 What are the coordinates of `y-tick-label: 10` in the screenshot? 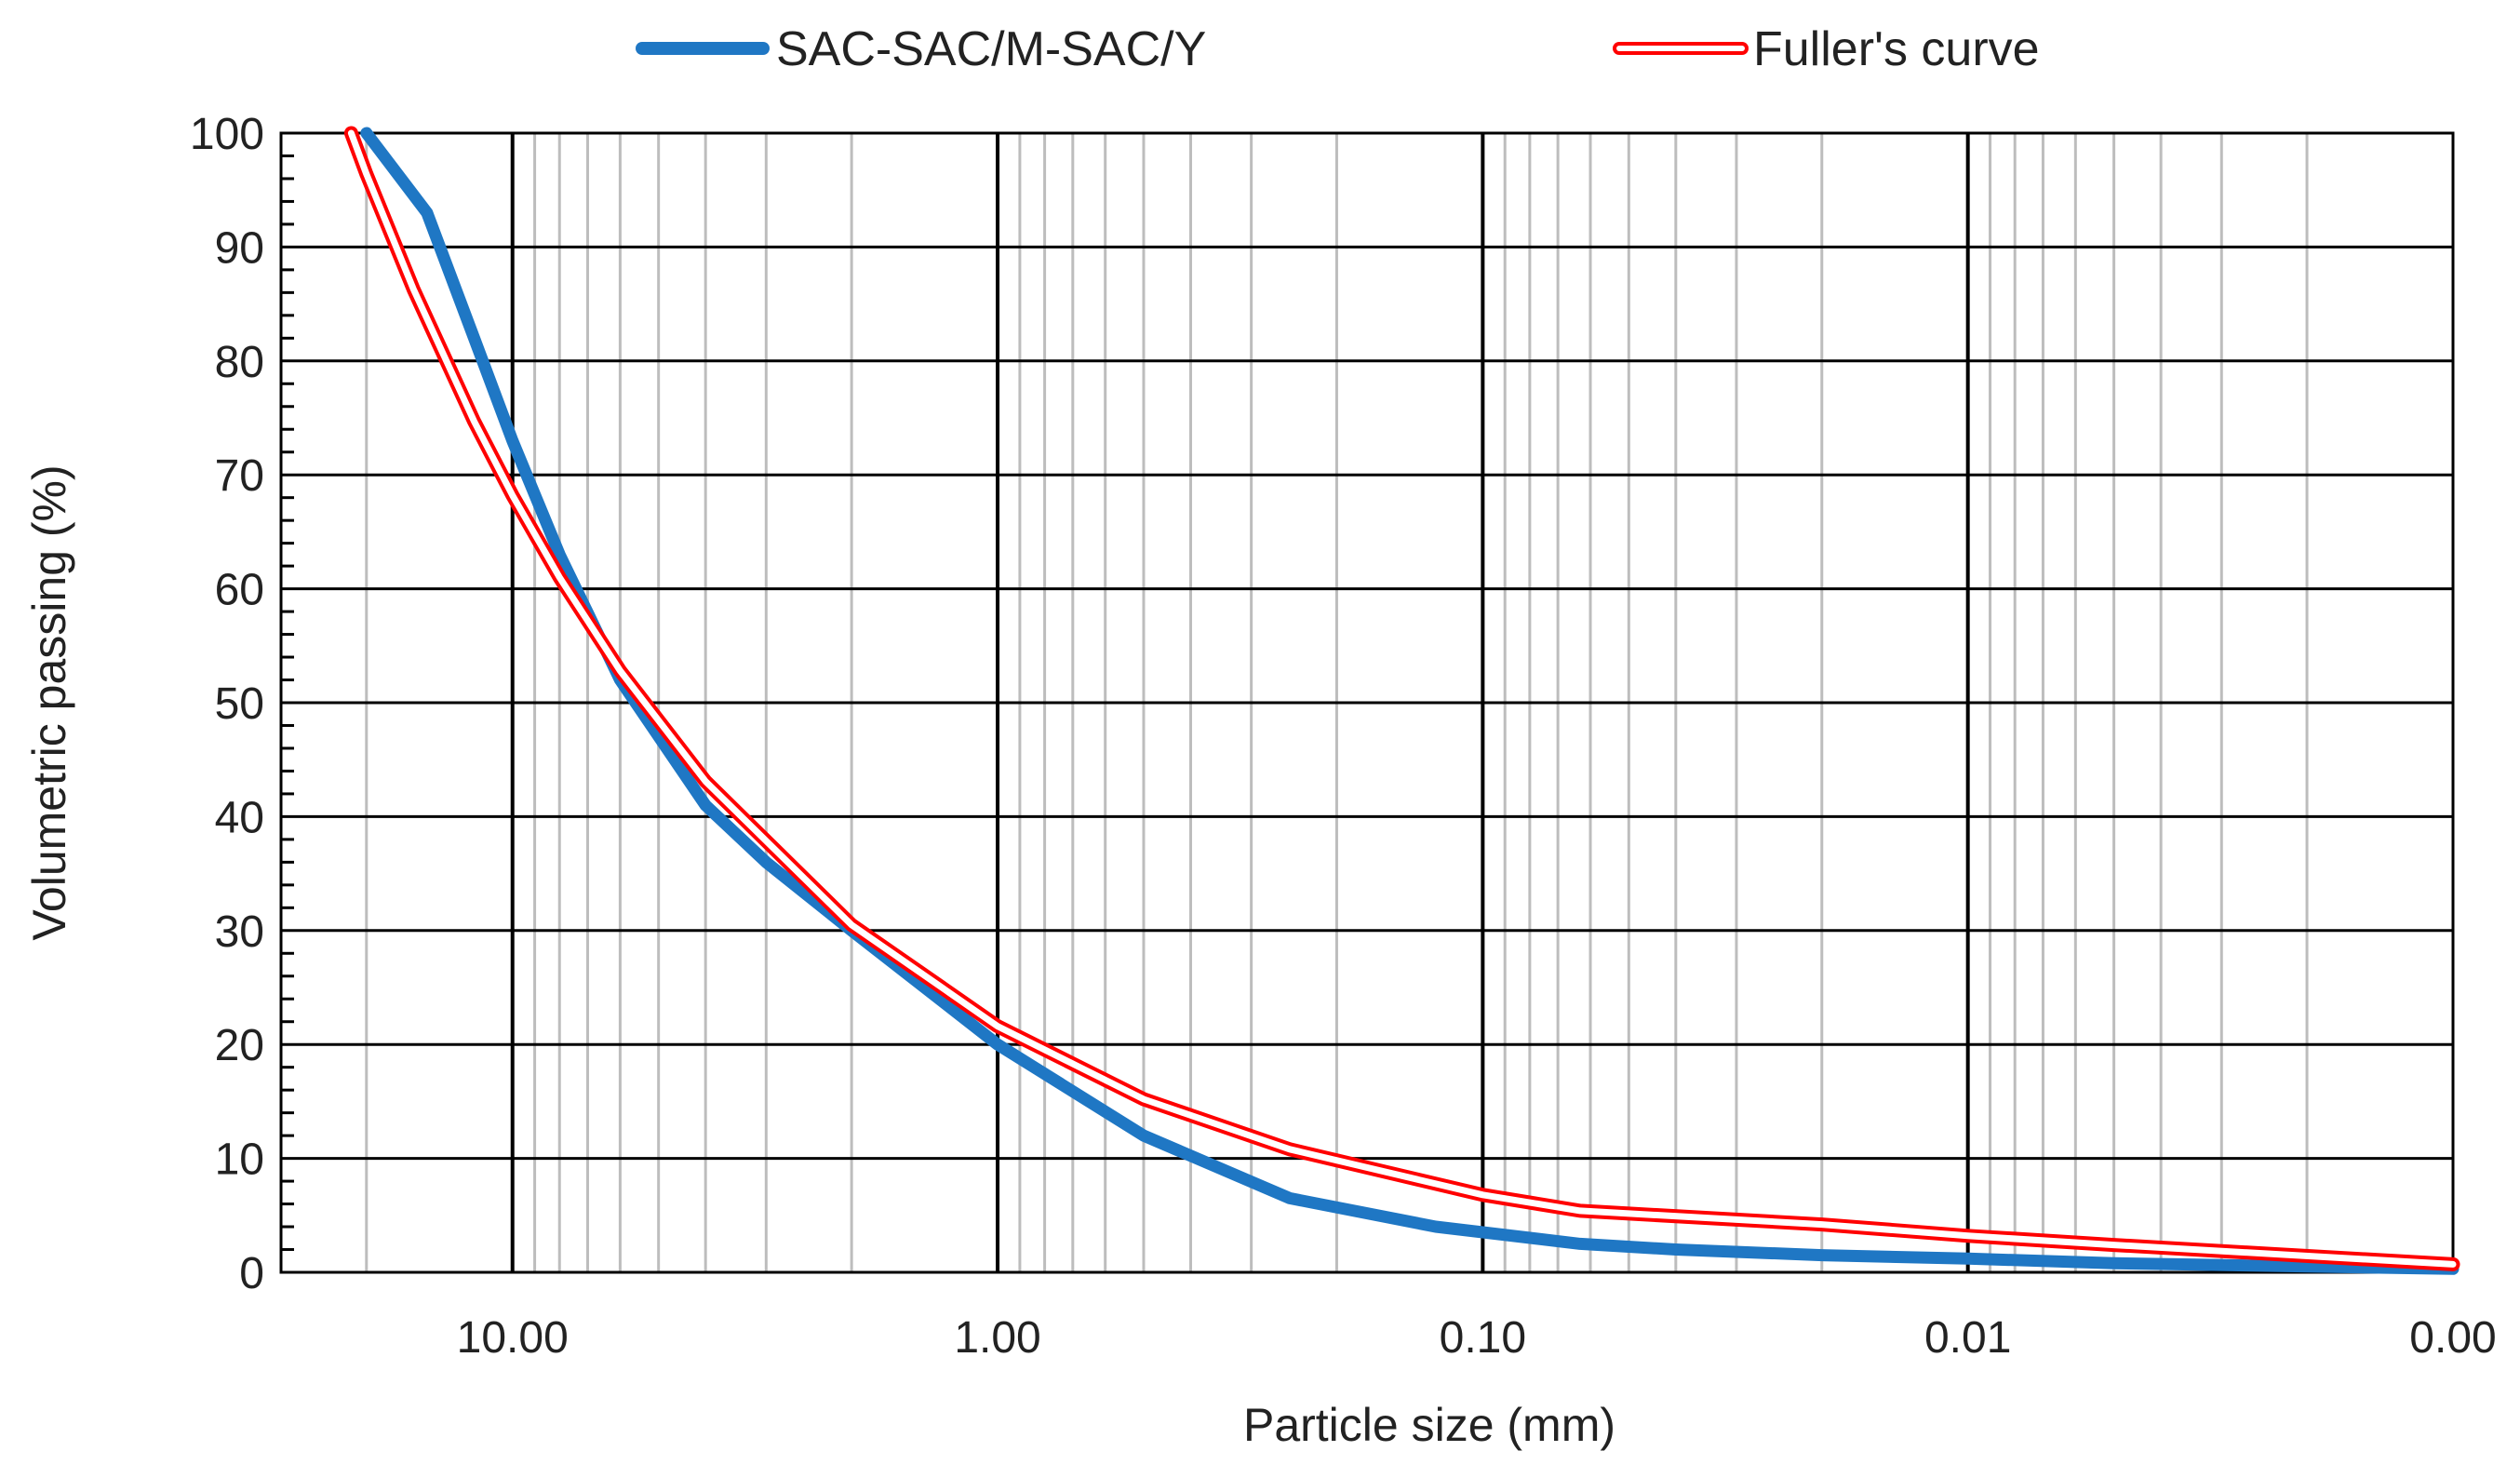 It's located at (239, 1160).